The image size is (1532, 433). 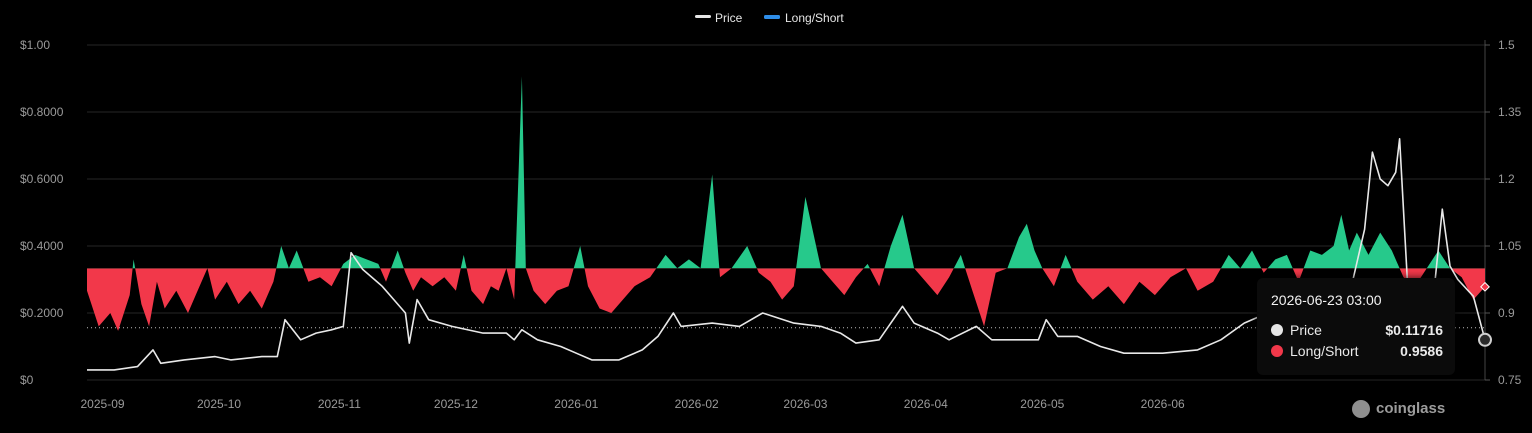 I want to click on long-short-hover-marker, so click(x=1485, y=286).